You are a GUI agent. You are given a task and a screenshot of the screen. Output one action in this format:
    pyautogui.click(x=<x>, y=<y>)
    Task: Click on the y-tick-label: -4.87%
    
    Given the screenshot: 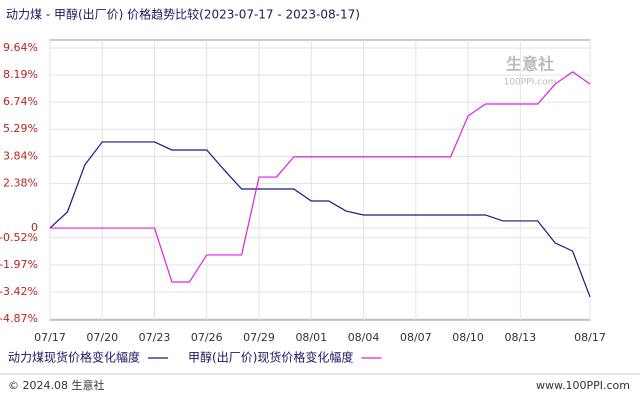 What is the action you would take?
    pyautogui.click(x=19, y=318)
    